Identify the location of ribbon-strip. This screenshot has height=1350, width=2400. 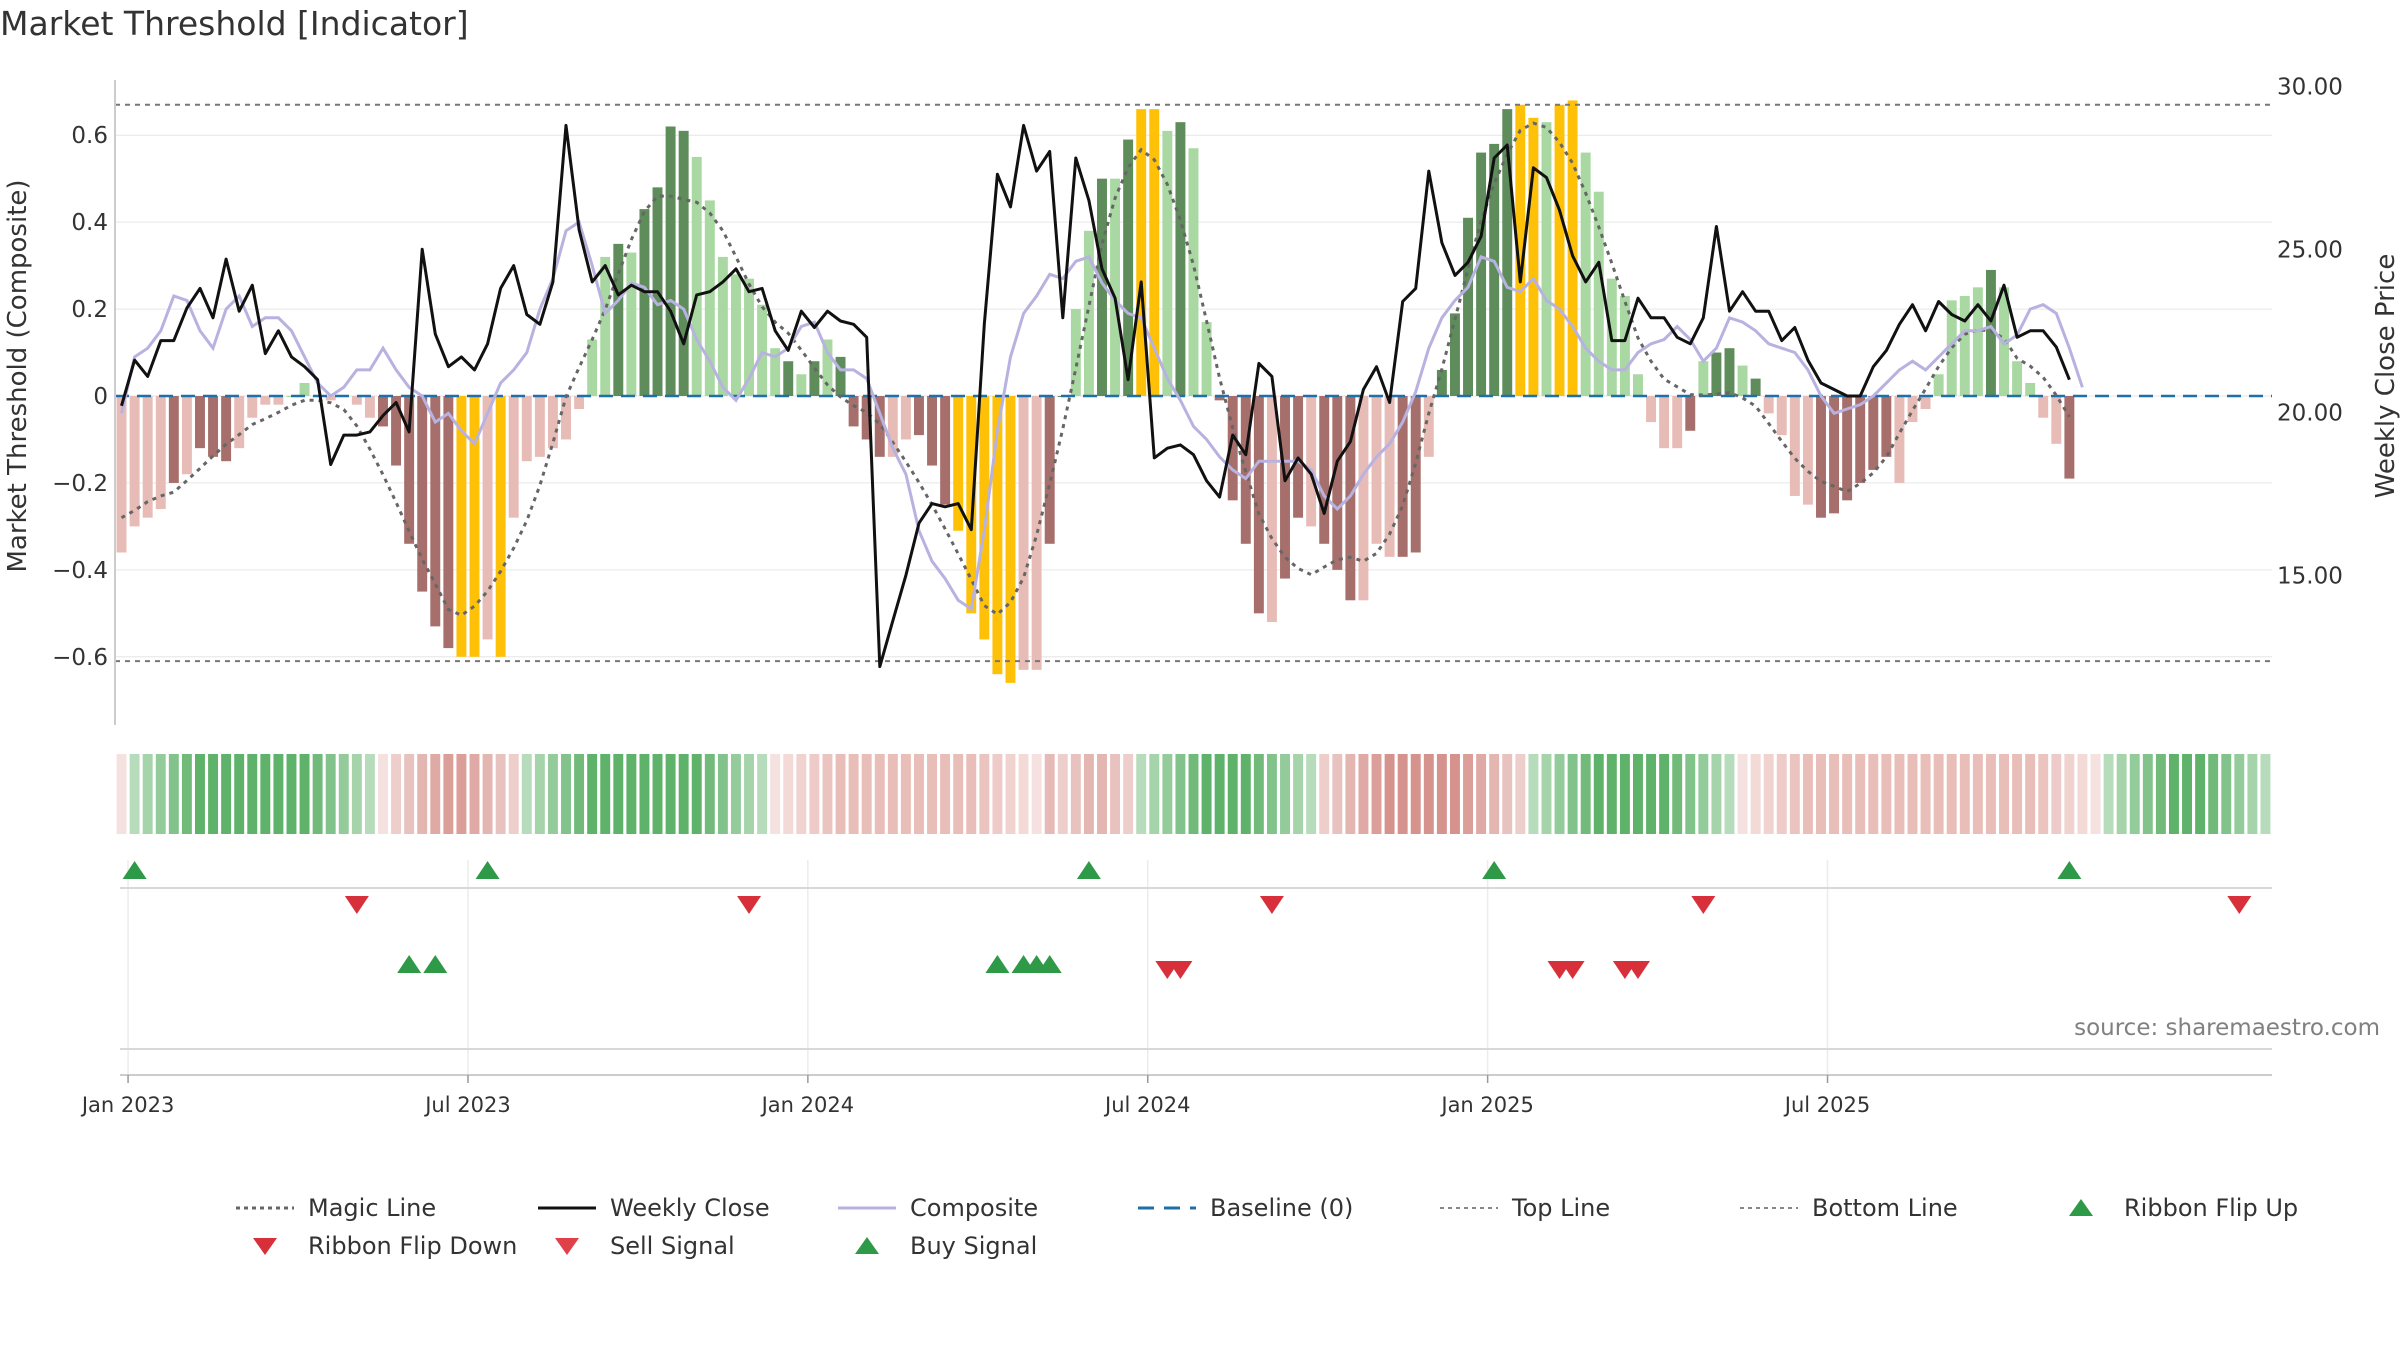
(1193, 794).